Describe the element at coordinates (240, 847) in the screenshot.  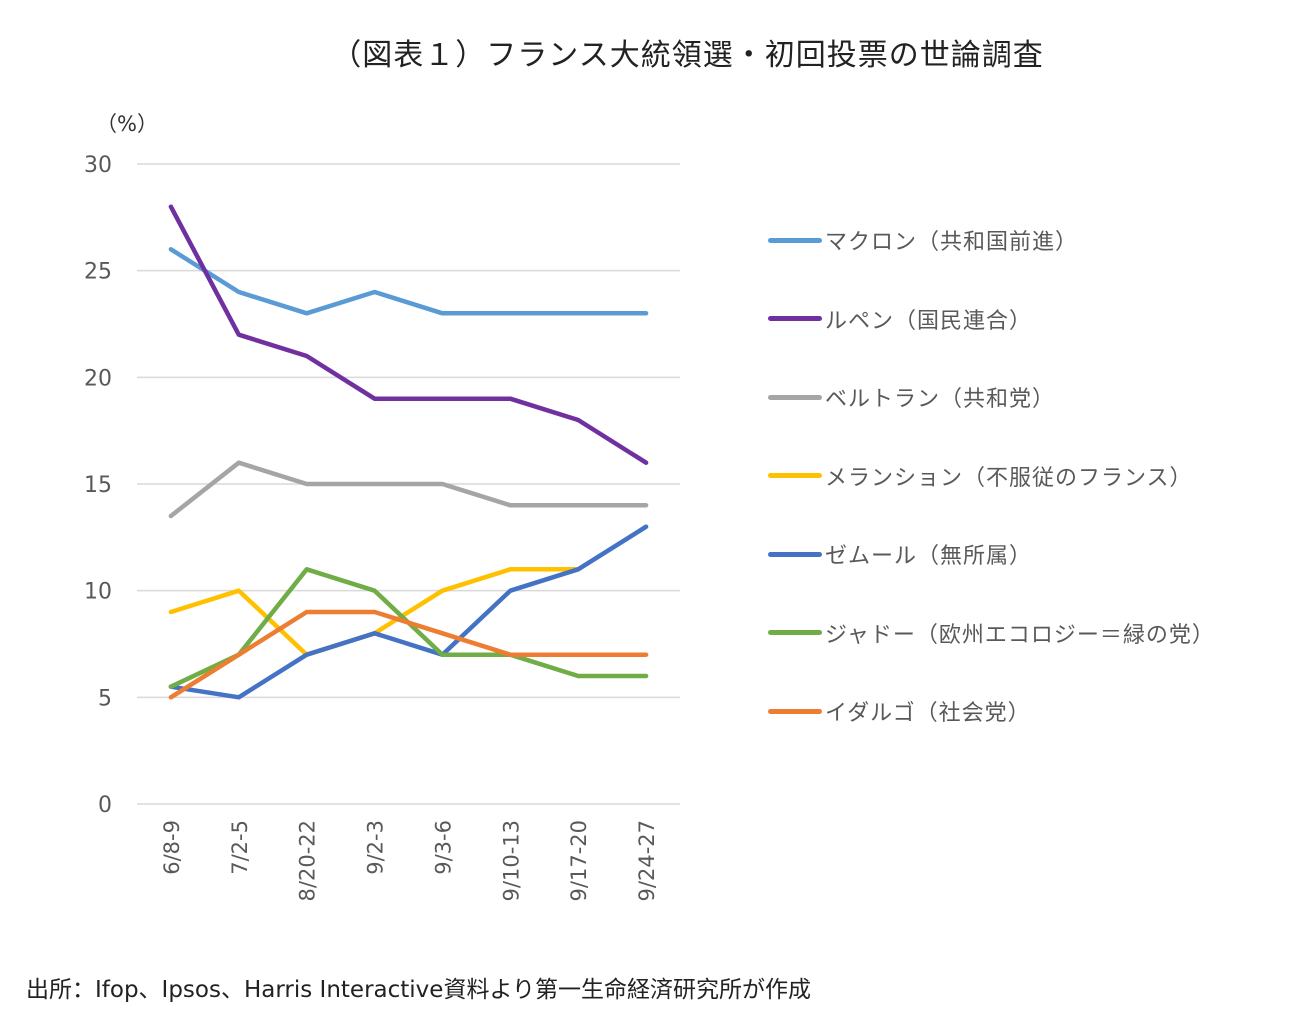
I see `x-tick-label: 7/2-5` at that location.